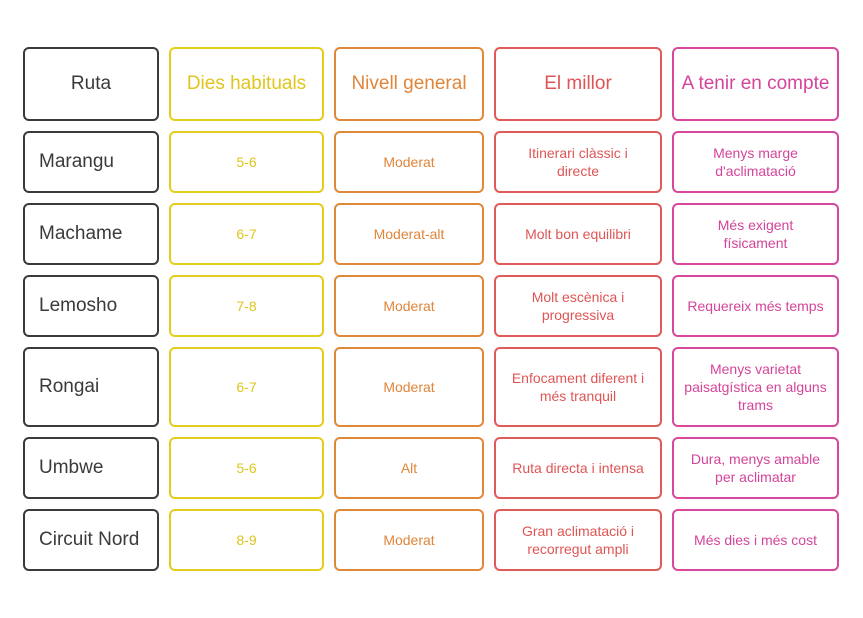 Image resolution: width=863 pixels, height=618 pixels. I want to click on note-value: Menys marge d'aclimatació, so click(755, 161).